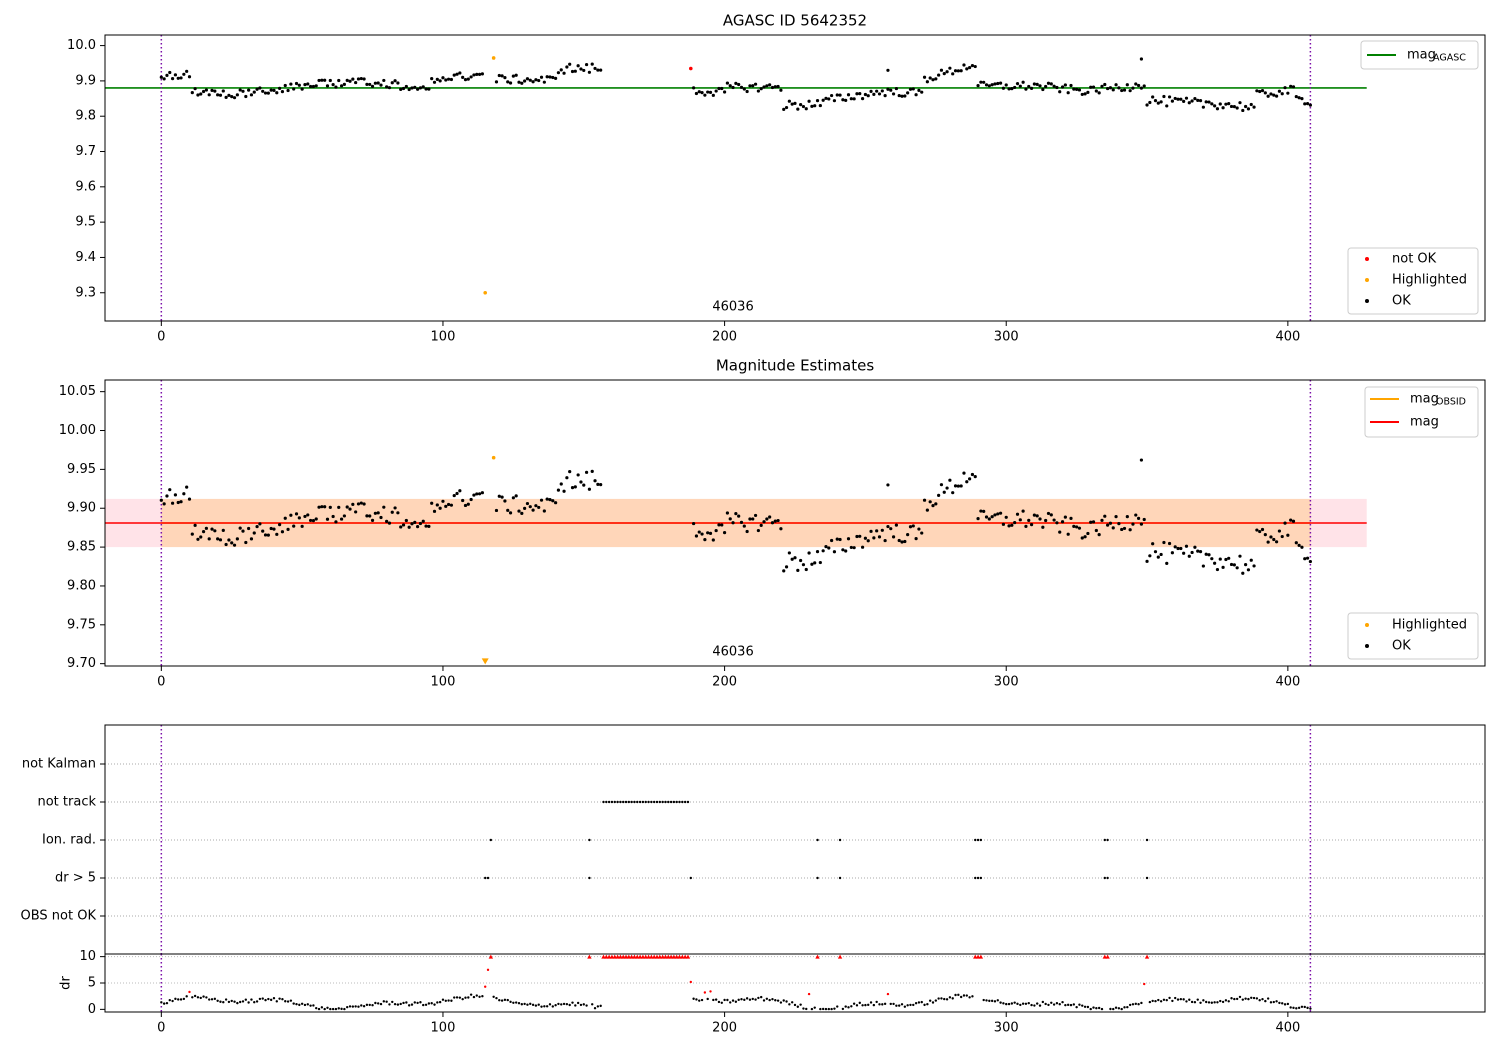  Describe the element at coordinates (724, 682) in the screenshot. I see `x-tick-label: 200` at that location.